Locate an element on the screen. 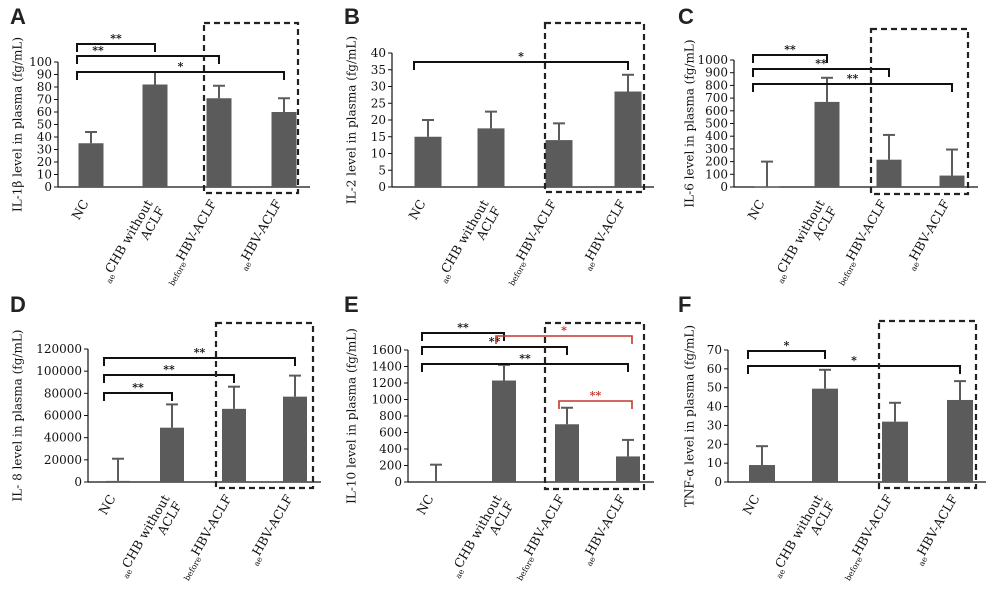 This screenshot has height=590, width=1000. y-tick-label: 100 is located at coordinates (40, 62).